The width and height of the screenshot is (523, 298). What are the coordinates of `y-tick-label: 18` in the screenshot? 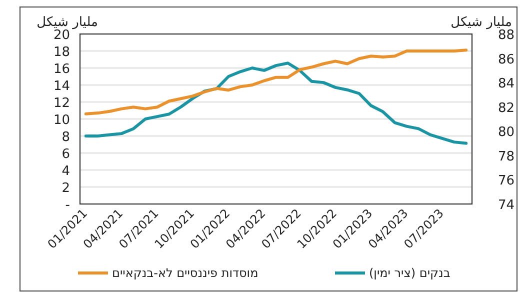 It's located at (61, 52).